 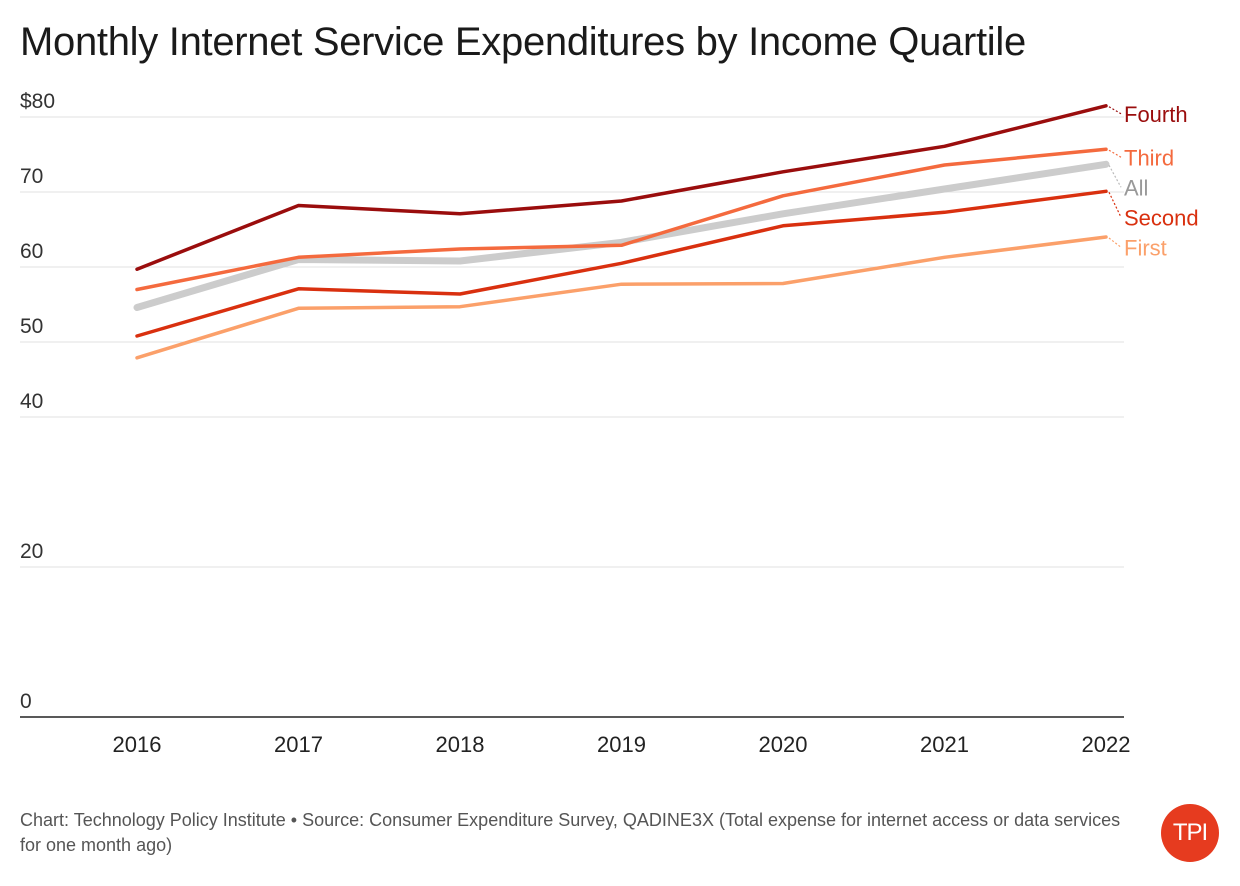 What do you see at coordinates (1136, 187) in the screenshot?
I see `series-label-all: All` at bounding box center [1136, 187].